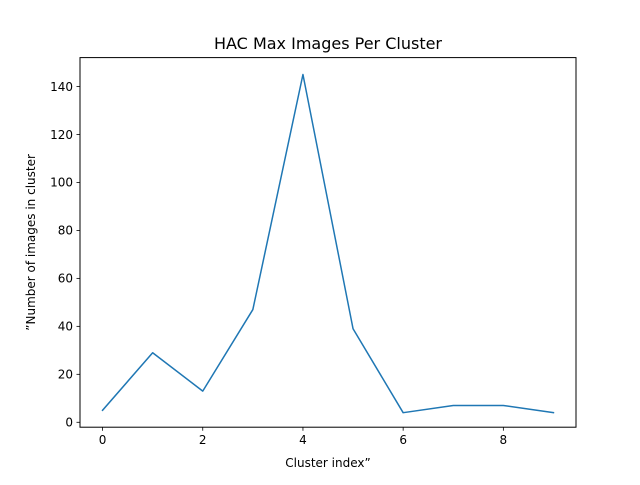 This screenshot has height=485, width=640. I want to click on y-tick-label: 140, so click(61, 87).